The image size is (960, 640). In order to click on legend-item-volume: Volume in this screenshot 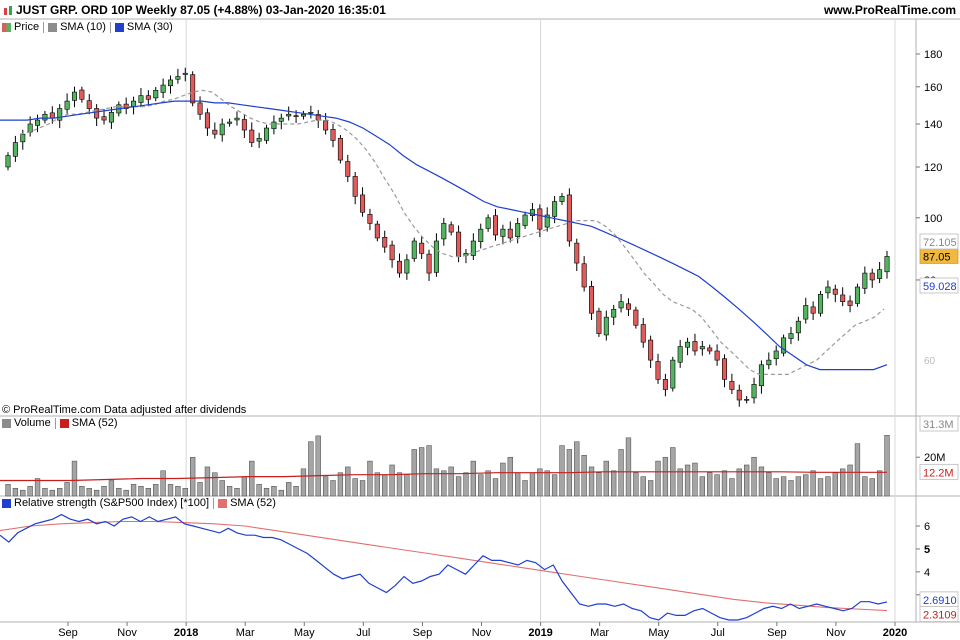, I will do `click(26, 423)`.